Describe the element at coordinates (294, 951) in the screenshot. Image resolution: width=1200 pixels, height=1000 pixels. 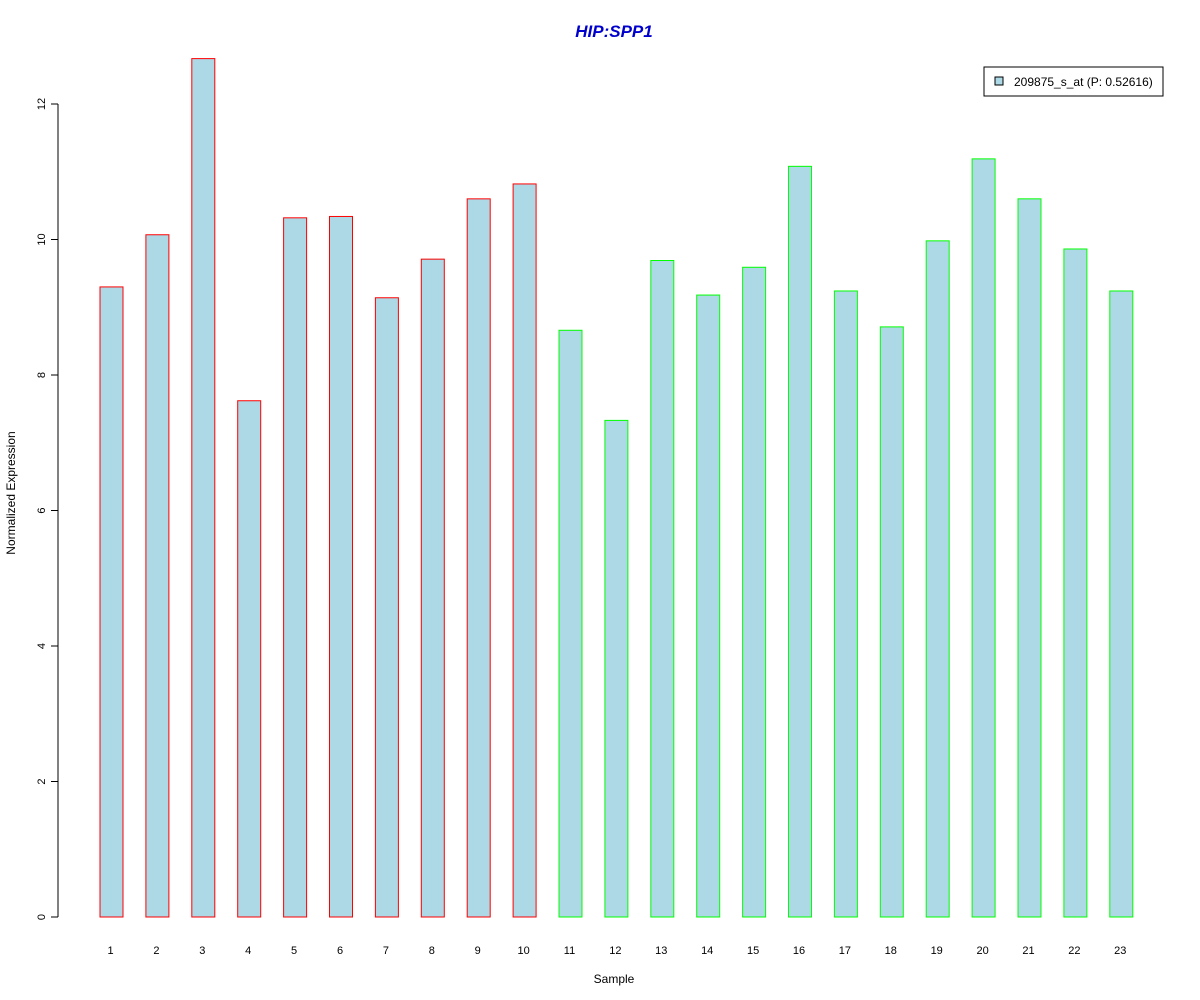
I see `x-tick-label: 5` at that location.